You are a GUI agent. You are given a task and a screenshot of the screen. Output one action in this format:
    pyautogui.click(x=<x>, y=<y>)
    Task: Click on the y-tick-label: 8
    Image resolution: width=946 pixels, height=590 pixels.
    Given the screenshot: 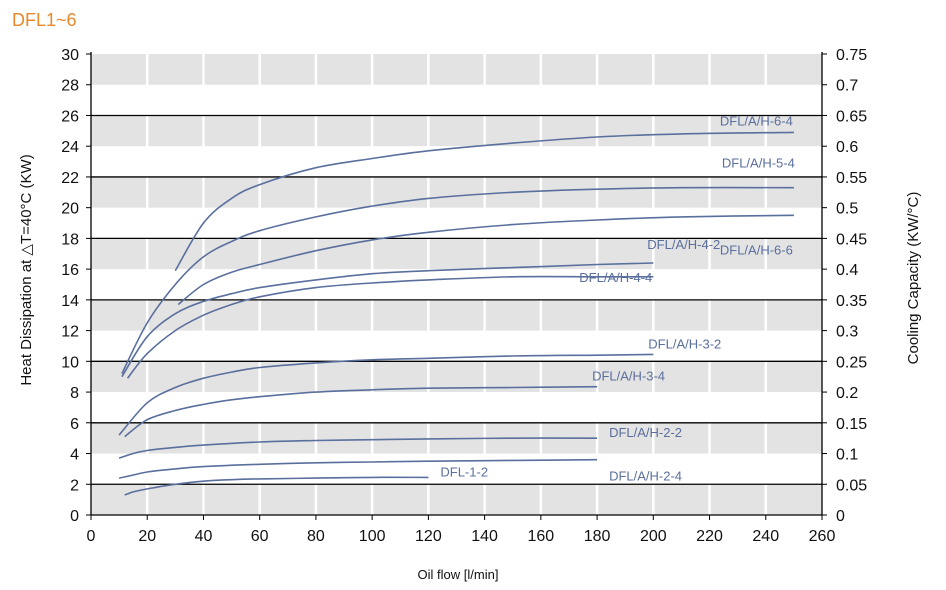 What is the action you would take?
    pyautogui.click(x=74, y=393)
    